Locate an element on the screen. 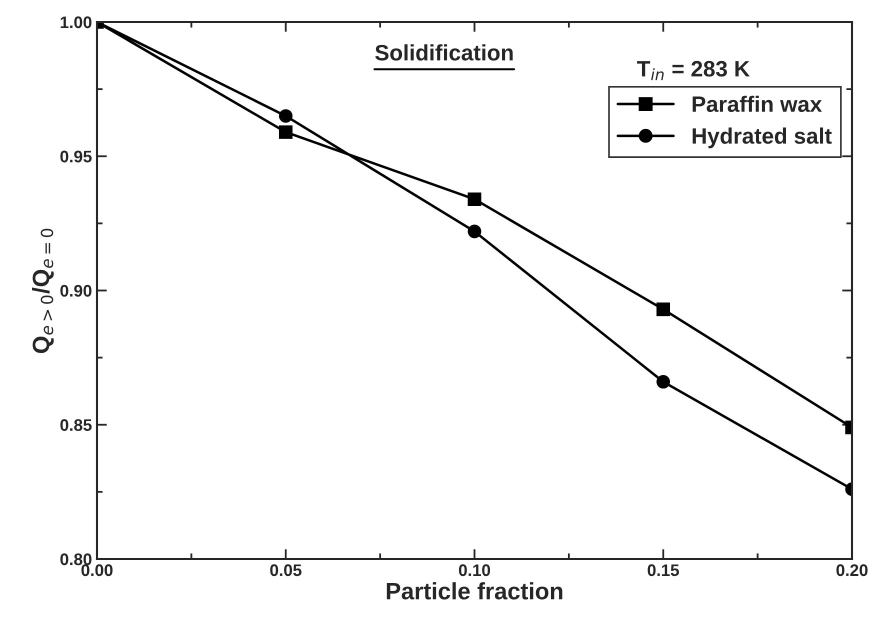  x-tick-label: 0.15 is located at coordinates (664, 570).